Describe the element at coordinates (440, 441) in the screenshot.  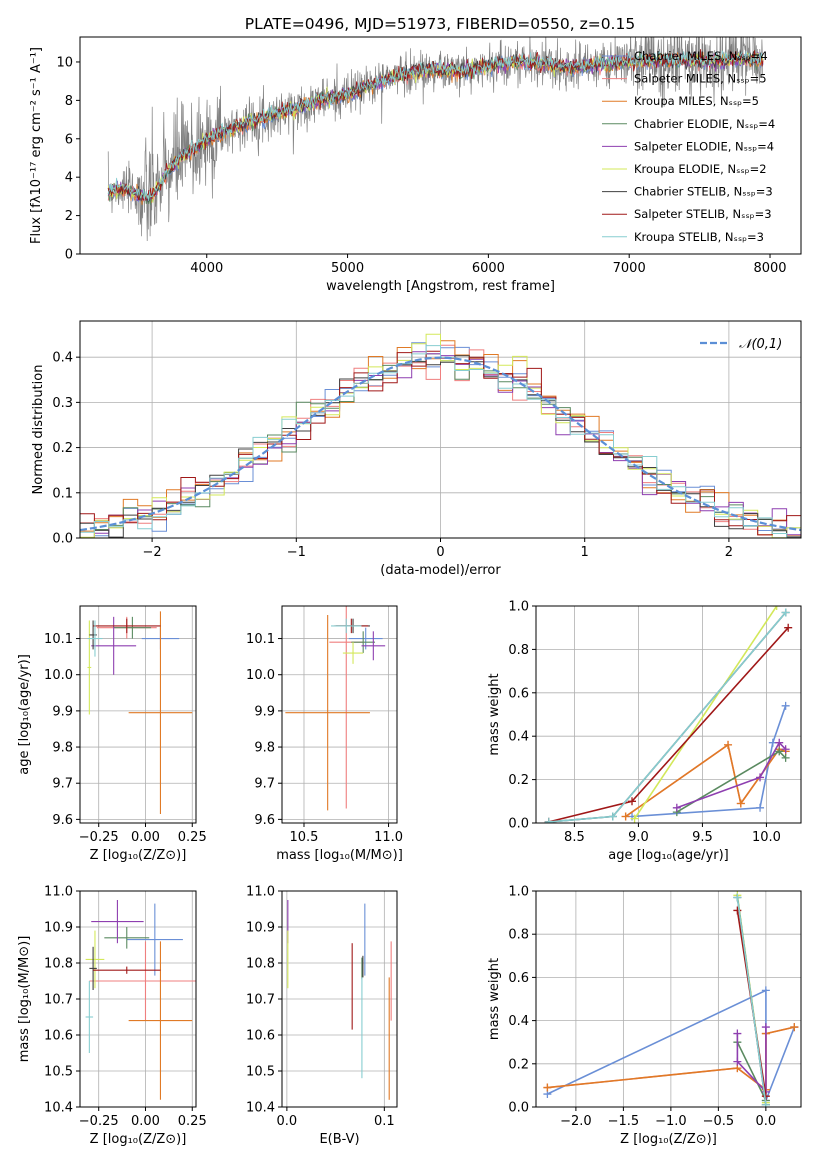
I see `histogram-step-kroupa_stelib` at that location.